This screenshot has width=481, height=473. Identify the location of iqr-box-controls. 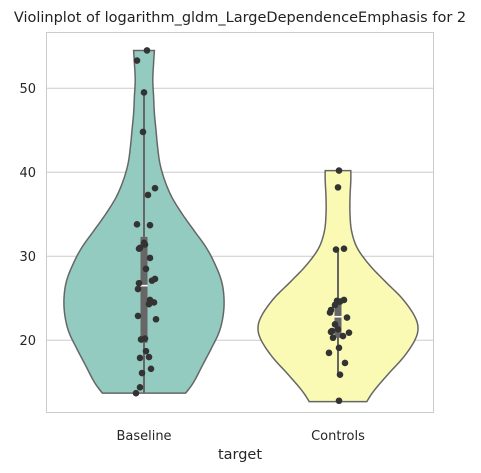
(338, 318).